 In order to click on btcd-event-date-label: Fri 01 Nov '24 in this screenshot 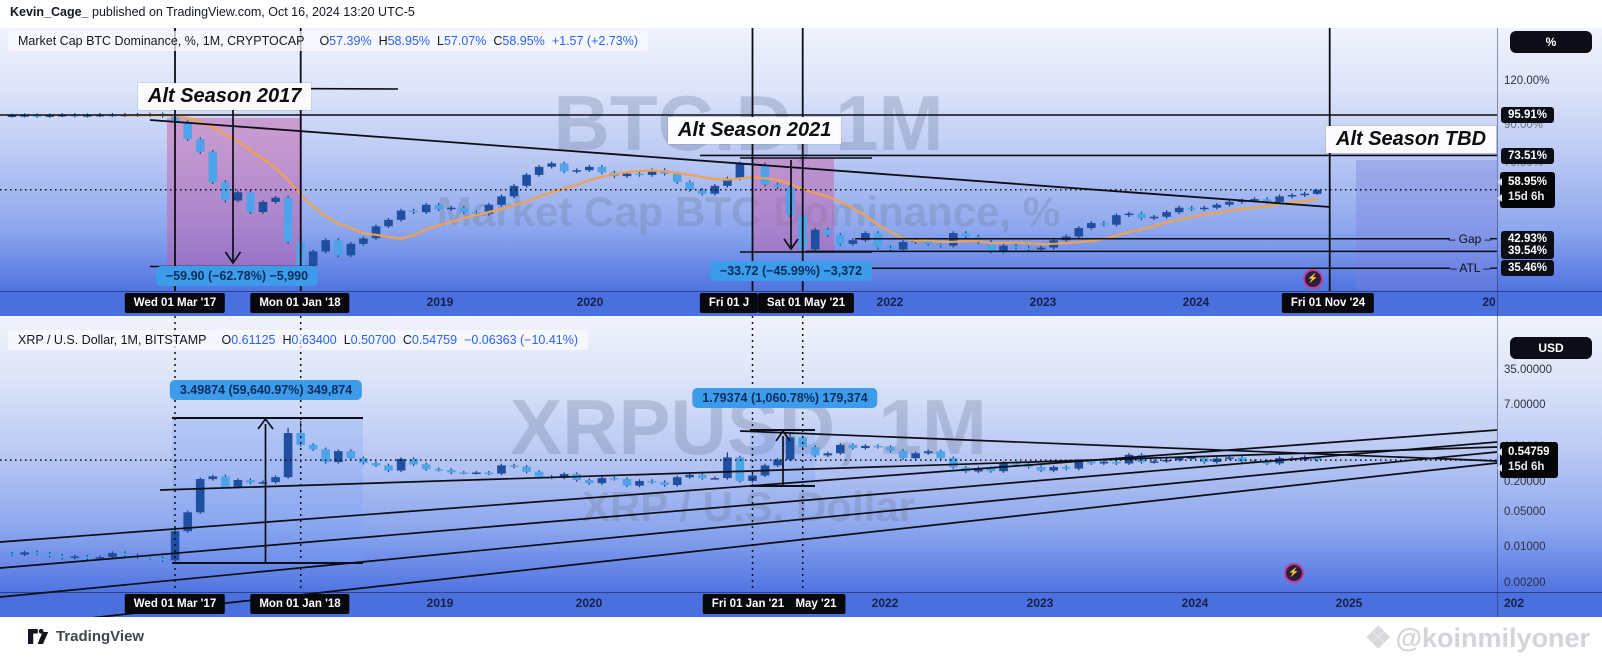, I will do `click(1328, 303)`.